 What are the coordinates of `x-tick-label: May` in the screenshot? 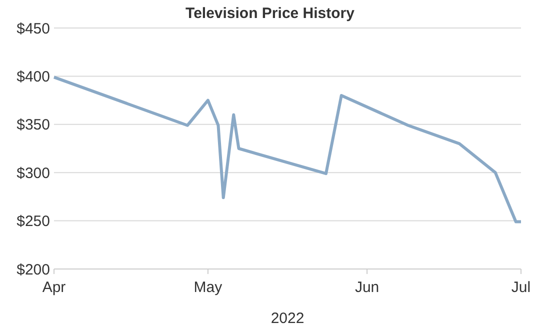 It's located at (208, 287).